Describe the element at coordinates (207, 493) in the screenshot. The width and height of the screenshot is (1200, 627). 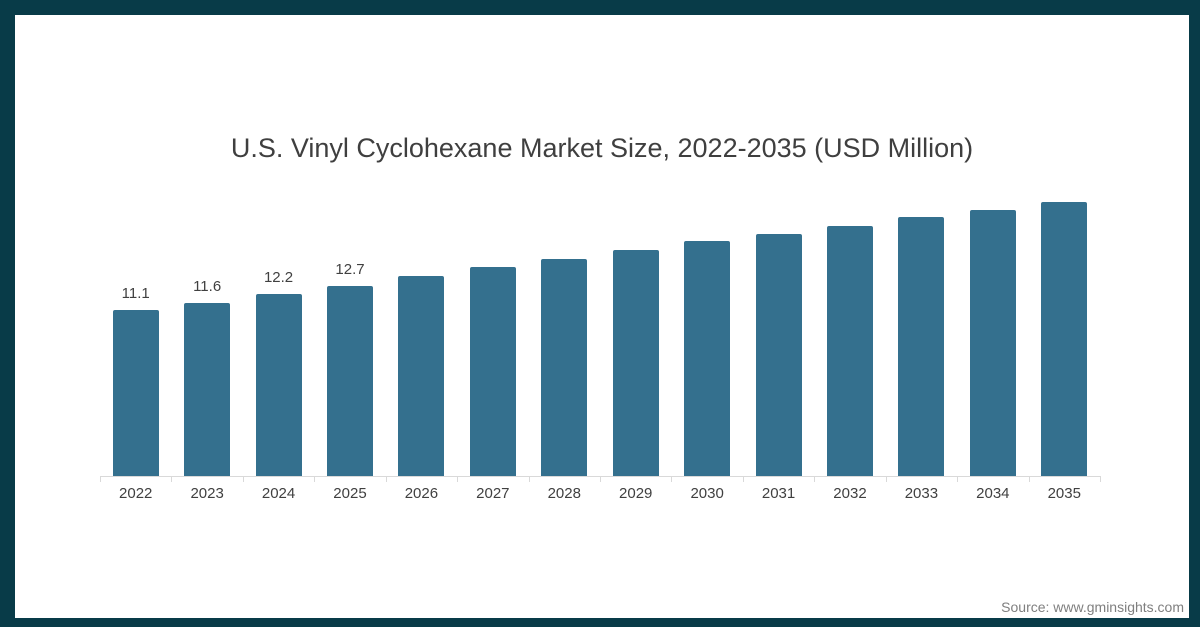
I see `x-axis-label-2023: 2023` at that location.